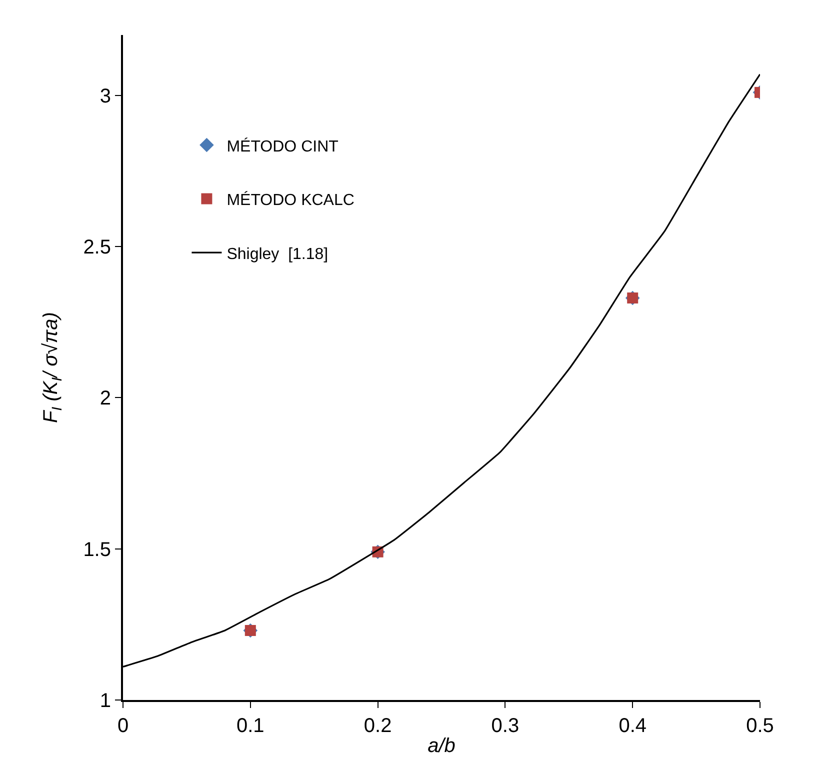 The image size is (817, 777). I want to click on x-tick-label: 0.1, so click(250, 726).